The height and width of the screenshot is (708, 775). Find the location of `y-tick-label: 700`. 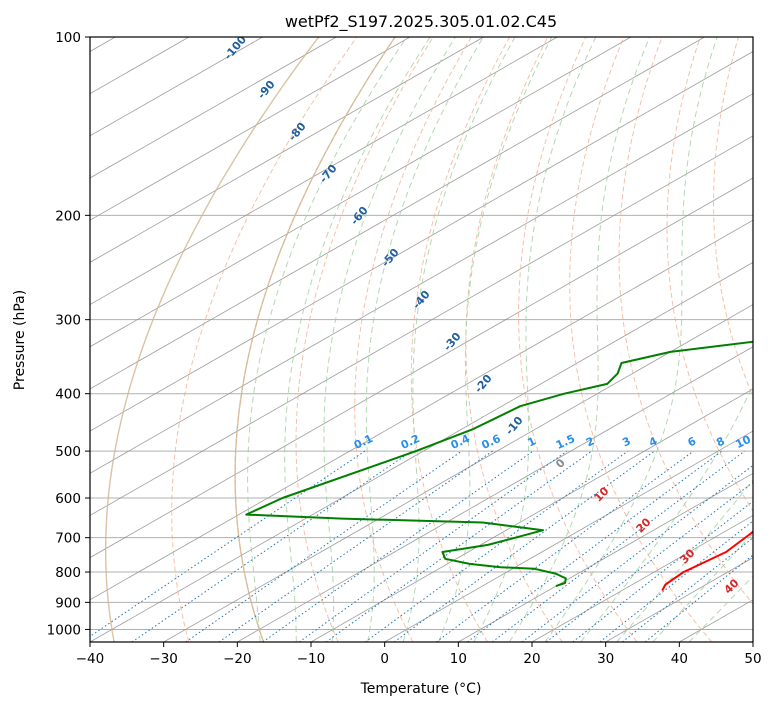

y-tick-label: 700 is located at coordinates (68, 539).